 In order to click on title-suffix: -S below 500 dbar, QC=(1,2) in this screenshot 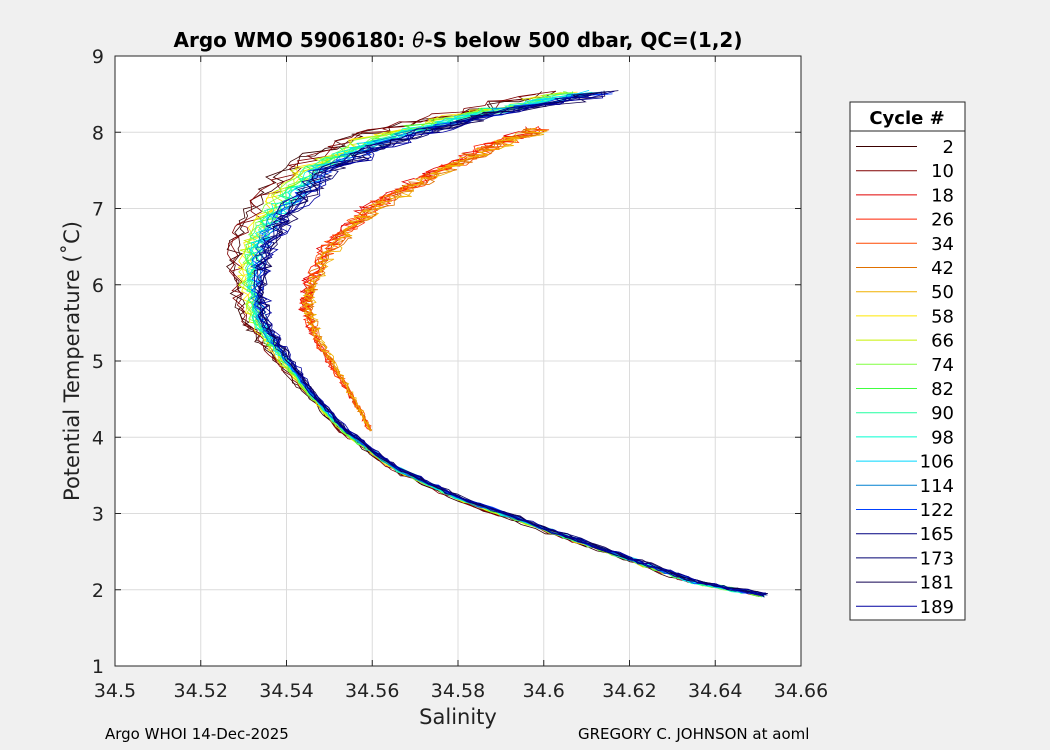, I will do `click(583, 40)`.